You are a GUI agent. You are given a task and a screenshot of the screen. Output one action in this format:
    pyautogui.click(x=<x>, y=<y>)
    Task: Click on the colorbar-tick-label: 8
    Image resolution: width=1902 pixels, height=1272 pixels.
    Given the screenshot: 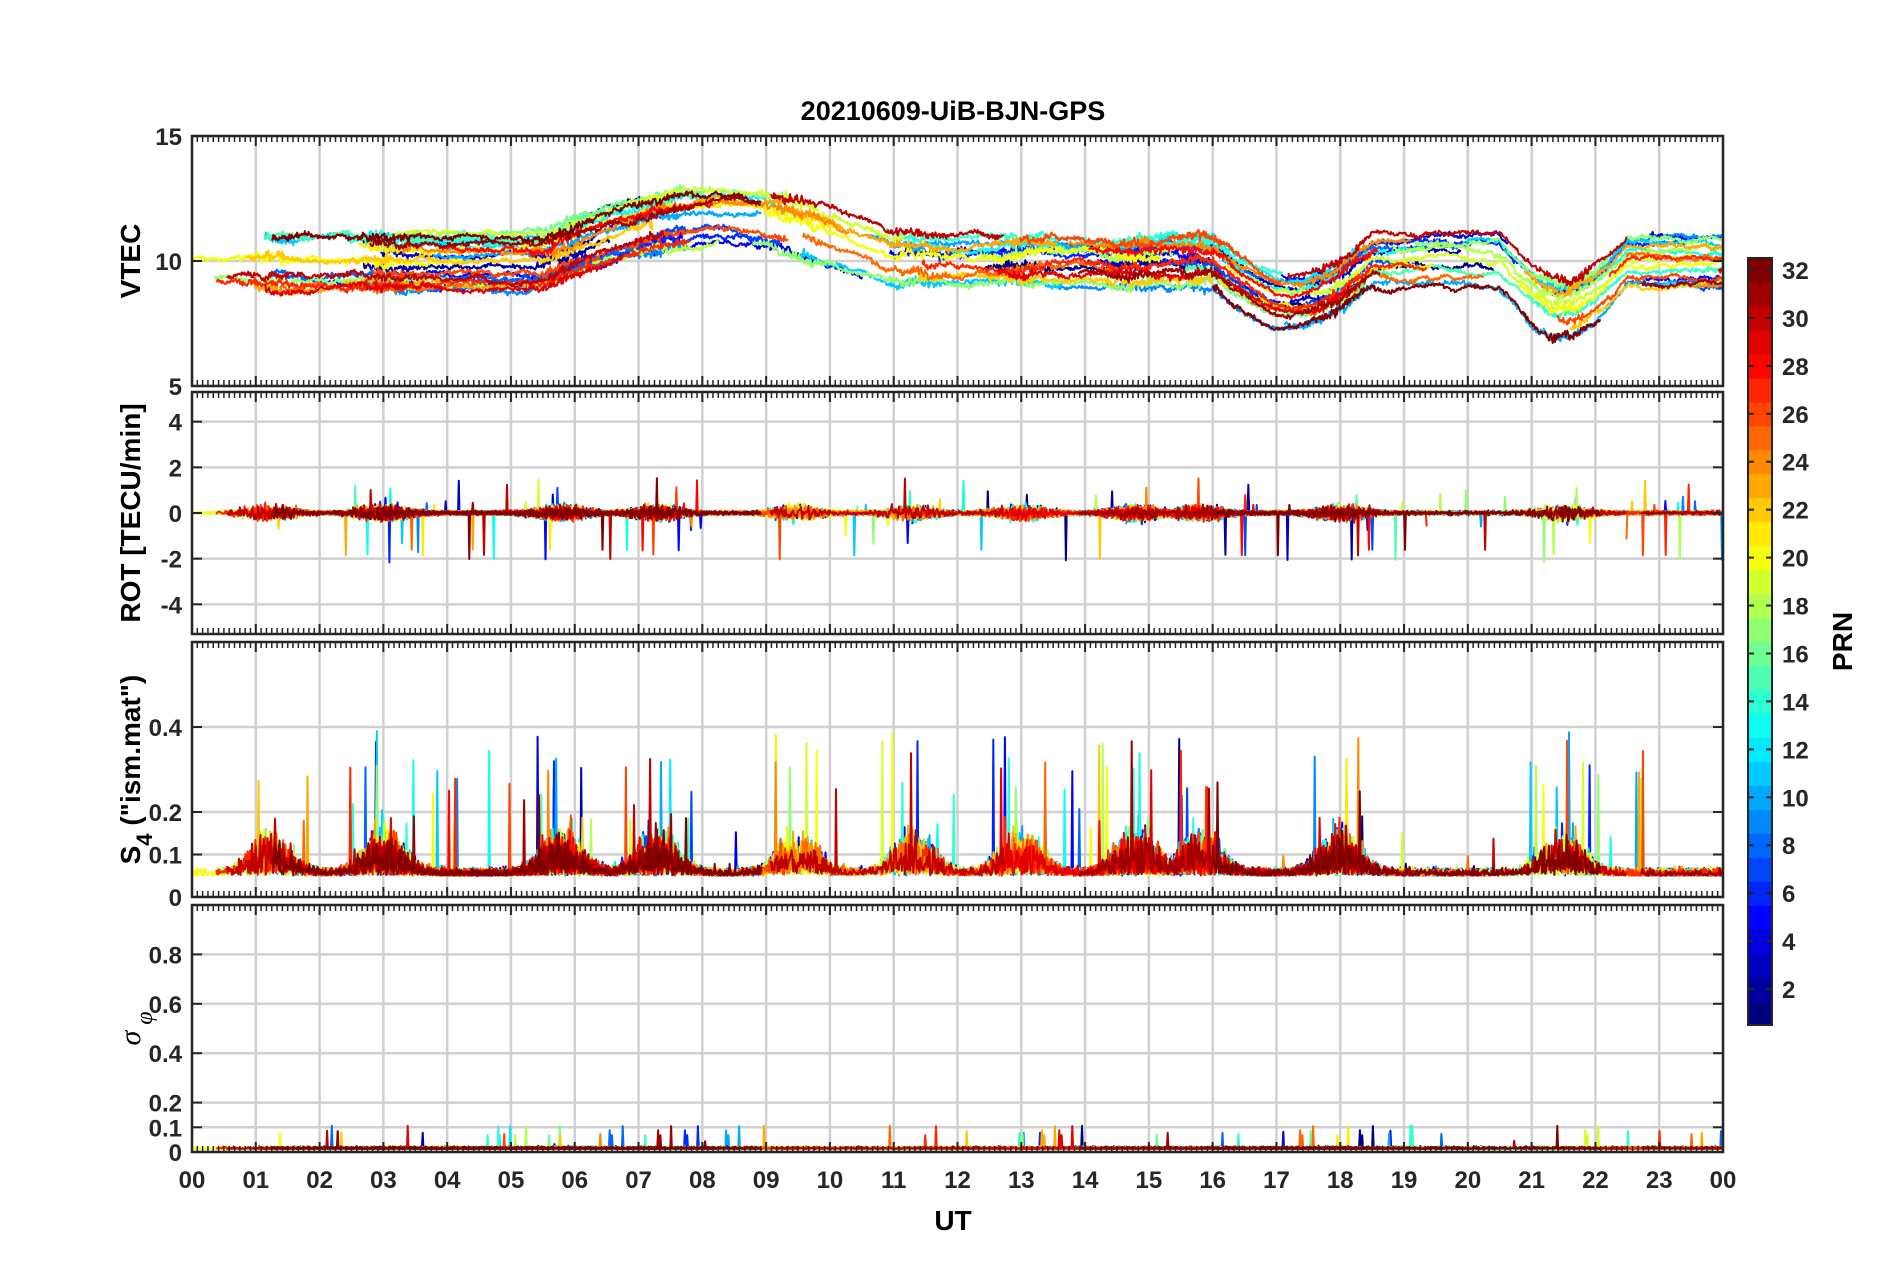 What is the action you would take?
    pyautogui.click(x=1788, y=846)
    